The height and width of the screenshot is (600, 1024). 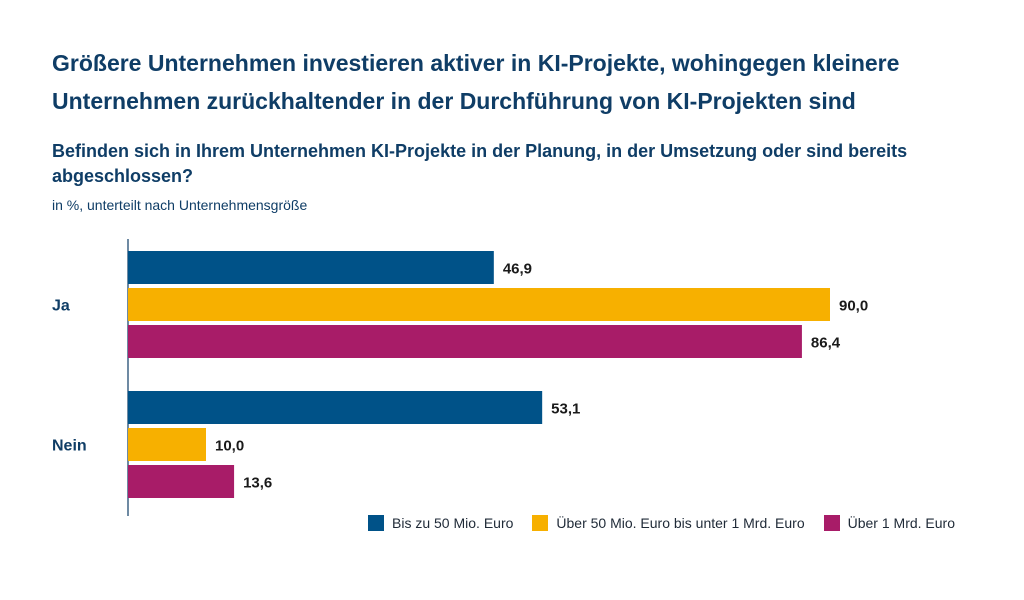 I want to click on legend-swatch-medium, so click(x=540, y=523).